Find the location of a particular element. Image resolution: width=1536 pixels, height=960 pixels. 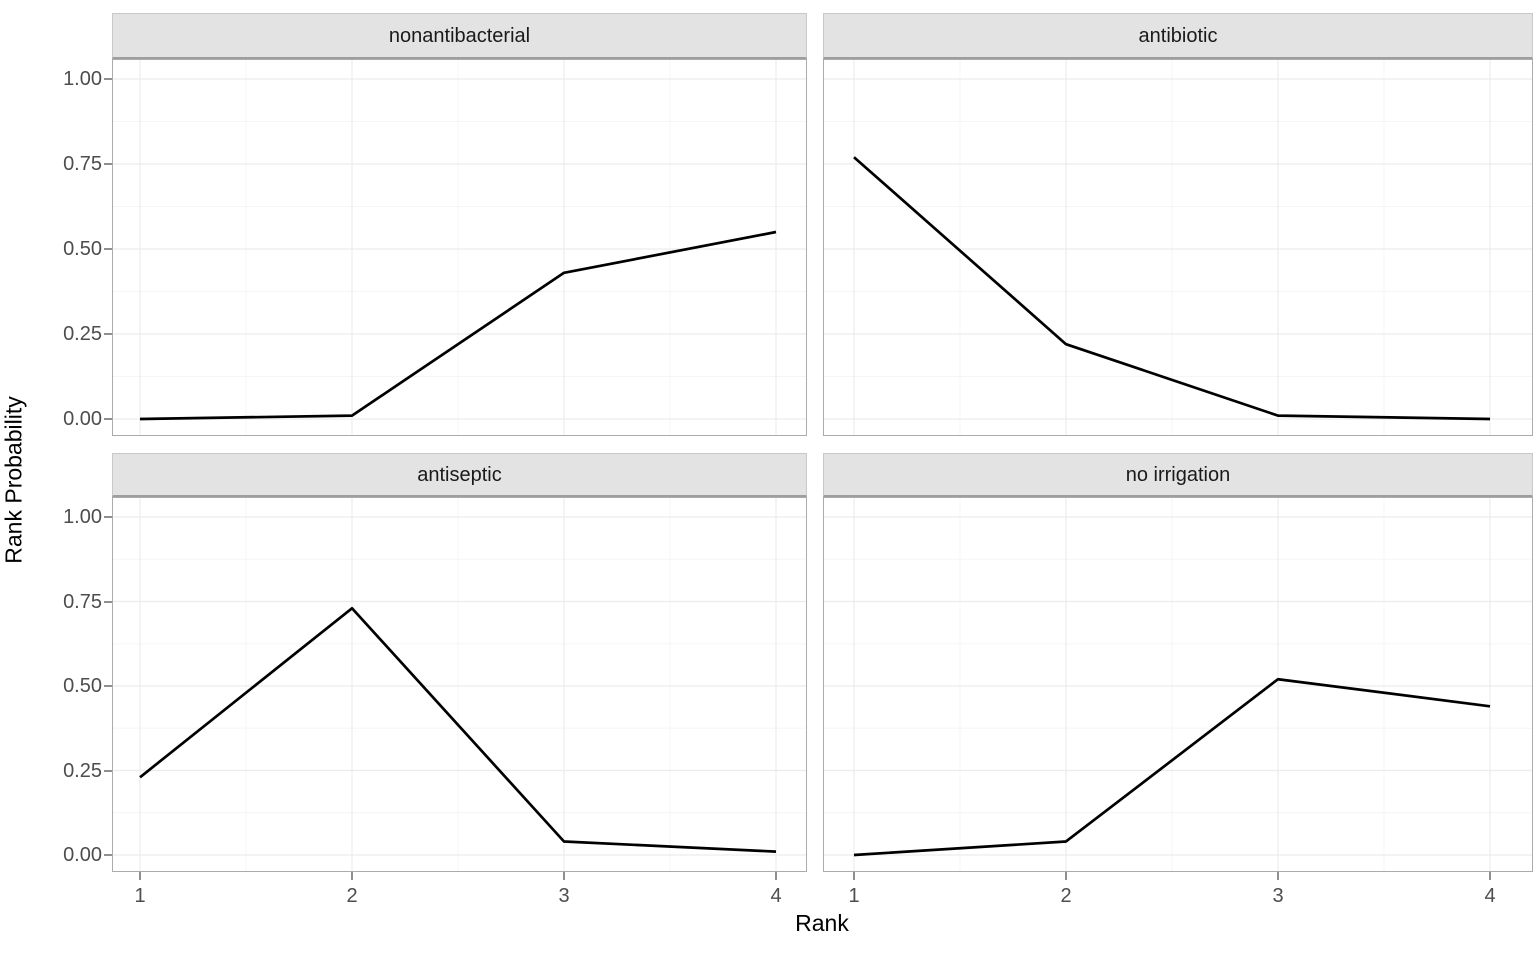

facet-title: antiseptic is located at coordinates (459, 474).